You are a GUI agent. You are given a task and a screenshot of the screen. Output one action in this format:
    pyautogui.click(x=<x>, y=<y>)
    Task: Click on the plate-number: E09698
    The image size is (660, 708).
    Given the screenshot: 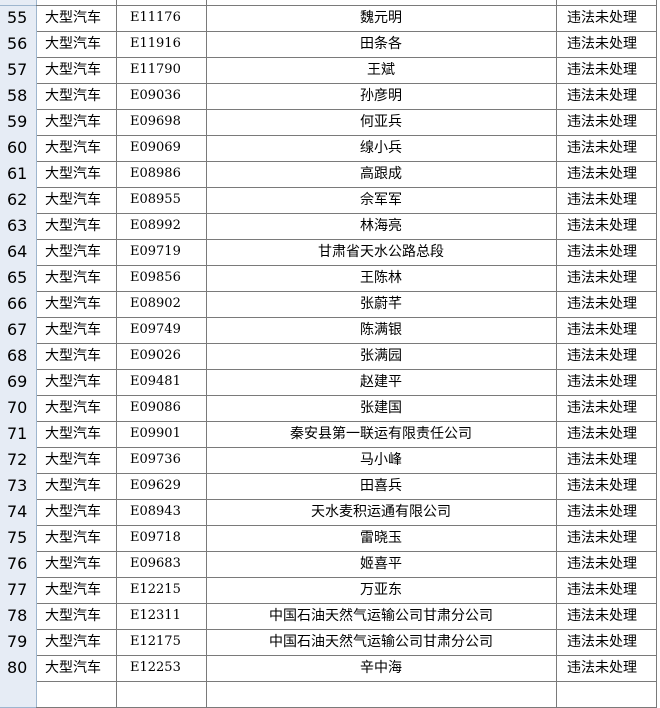 What is the action you would take?
    pyautogui.click(x=161, y=122)
    